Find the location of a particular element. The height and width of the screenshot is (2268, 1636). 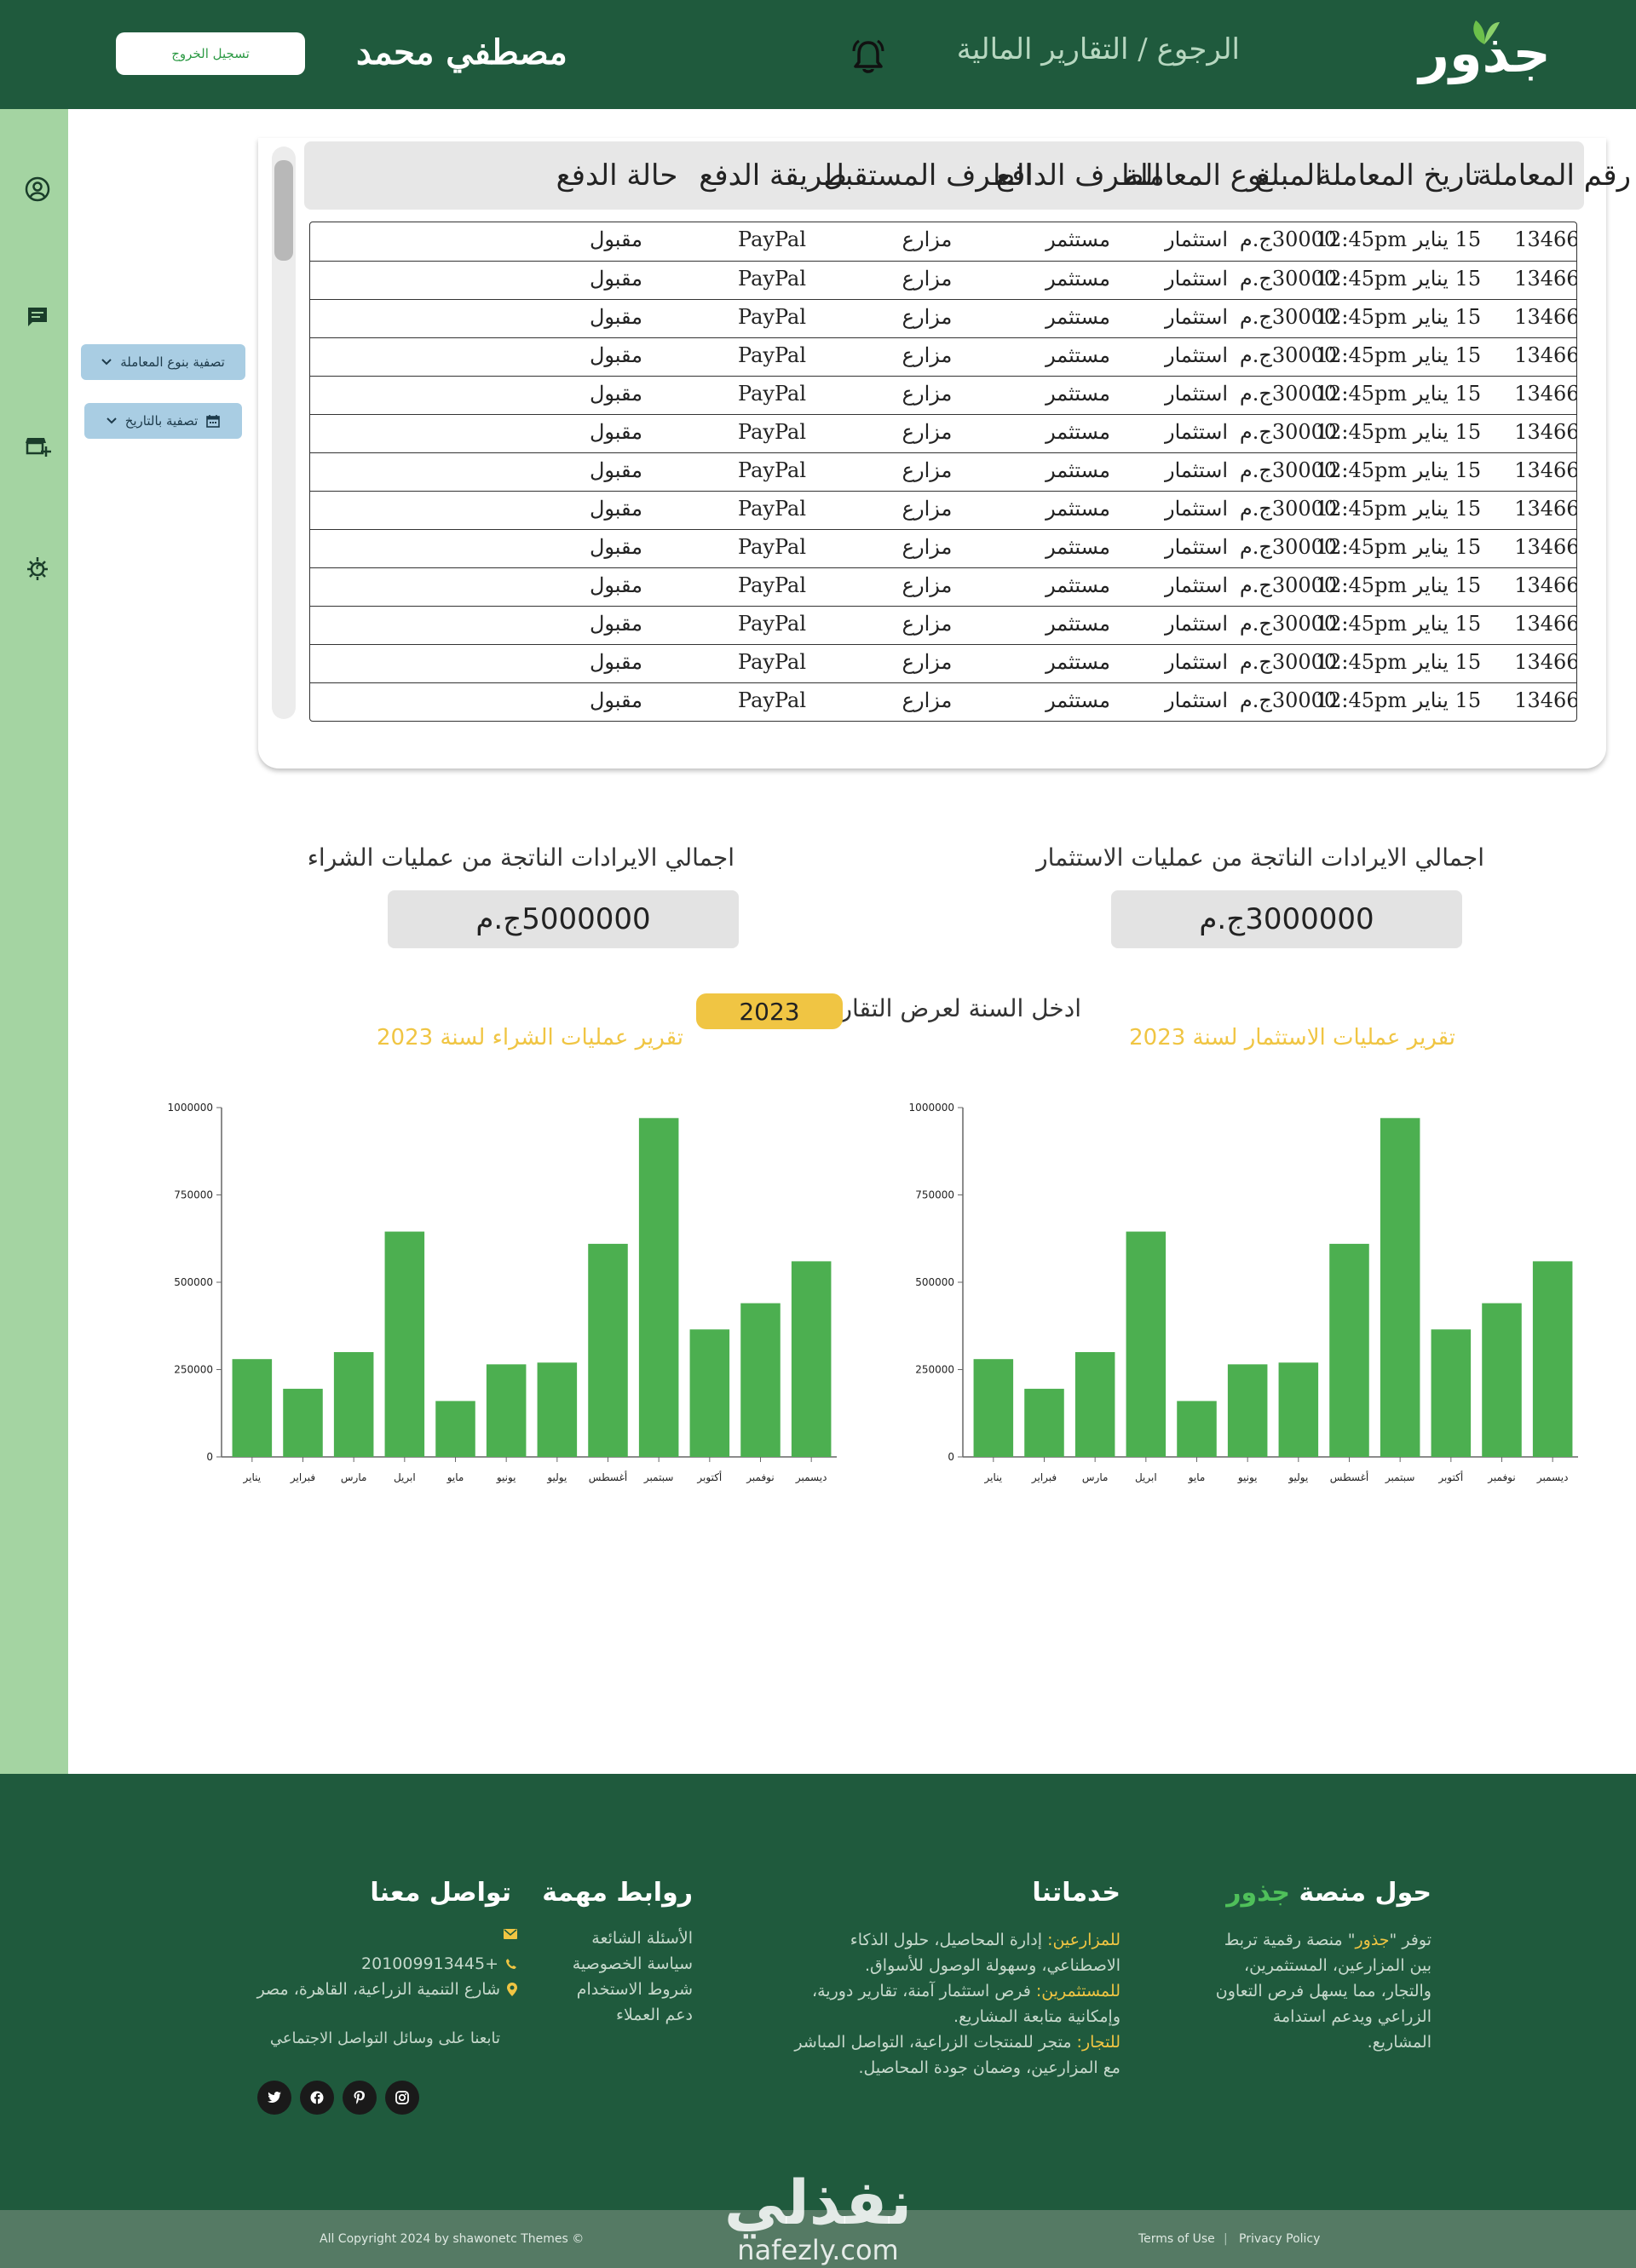

settings-plant-icon is located at coordinates (37, 567).